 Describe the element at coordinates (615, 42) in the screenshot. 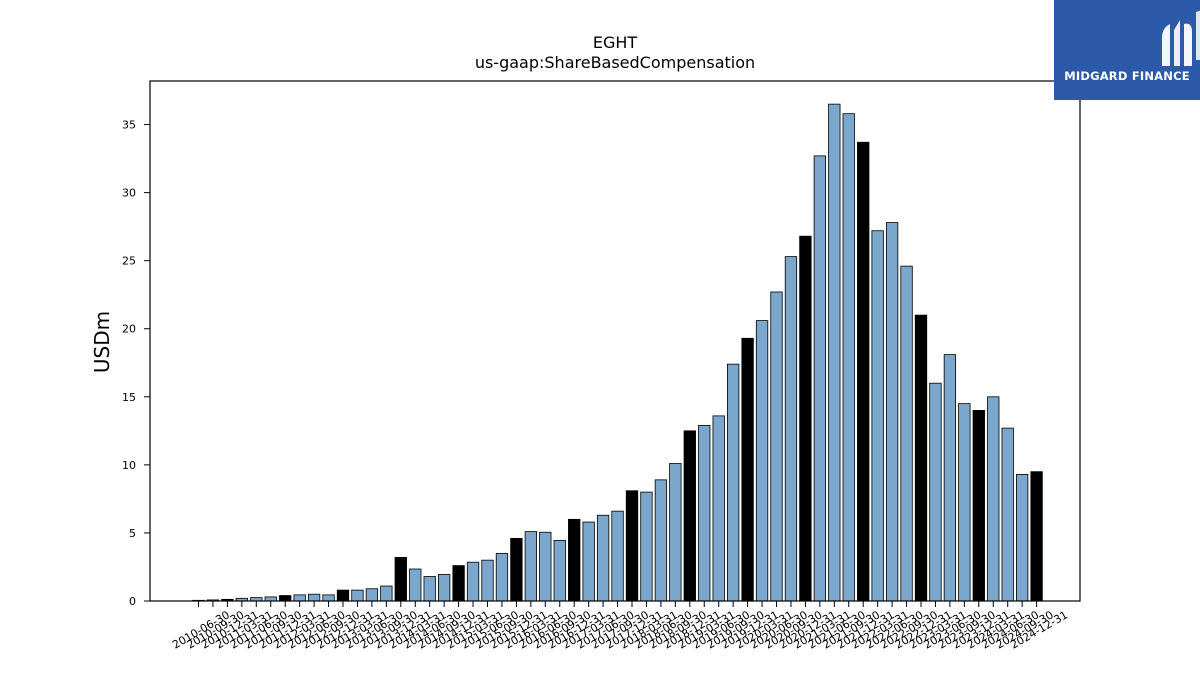

I see `chart-title: EGHT` at that location.